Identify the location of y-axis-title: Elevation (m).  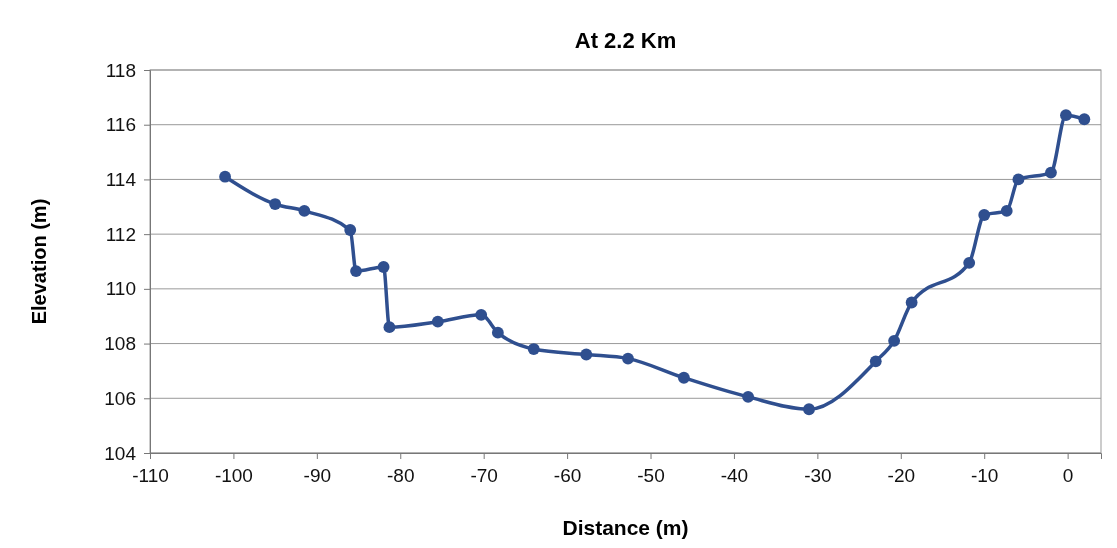
(39, 261).